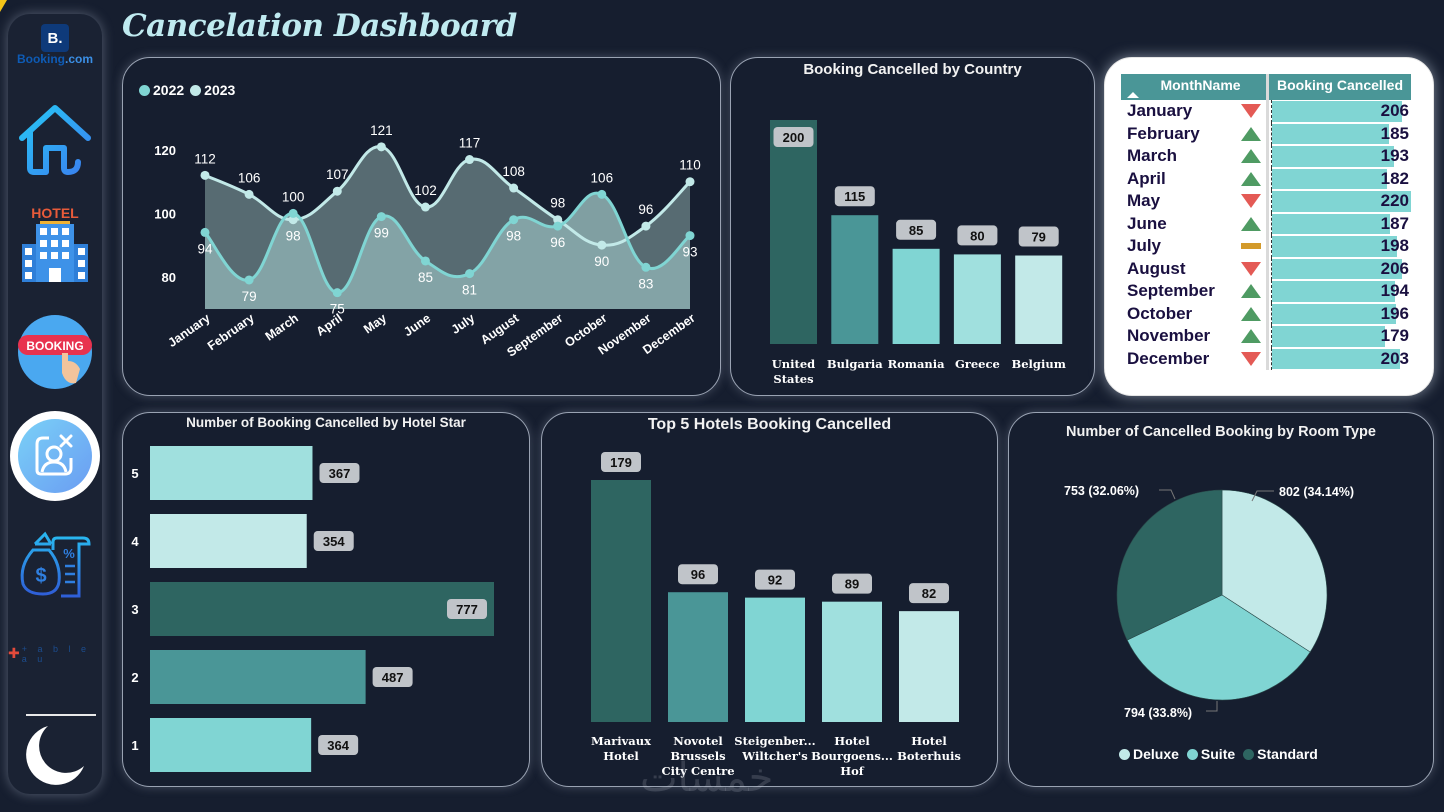  I want to click on table-row: May 220, so click(1266, 201).